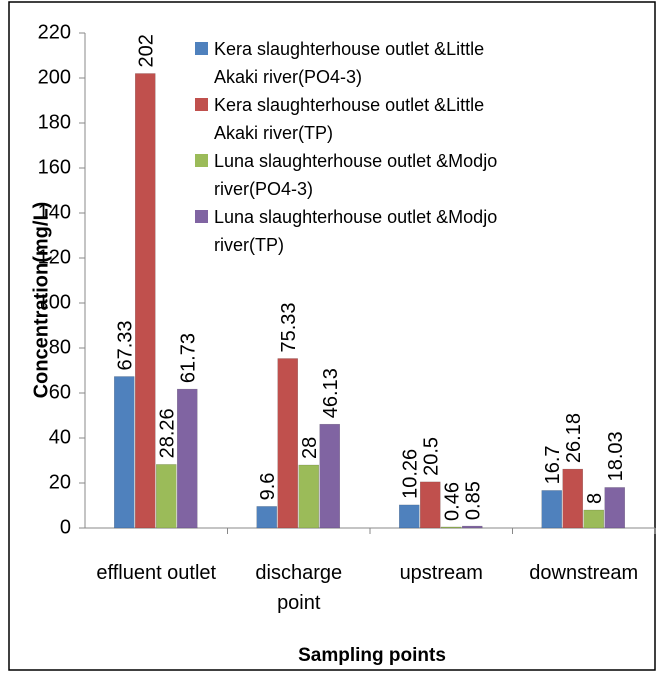 The width and height of the screenshot is (661, 673). What do you see at coordinates (289, 327) in the screenshot?
I see `data-label: 75.33` at bounding box center [289, 327].